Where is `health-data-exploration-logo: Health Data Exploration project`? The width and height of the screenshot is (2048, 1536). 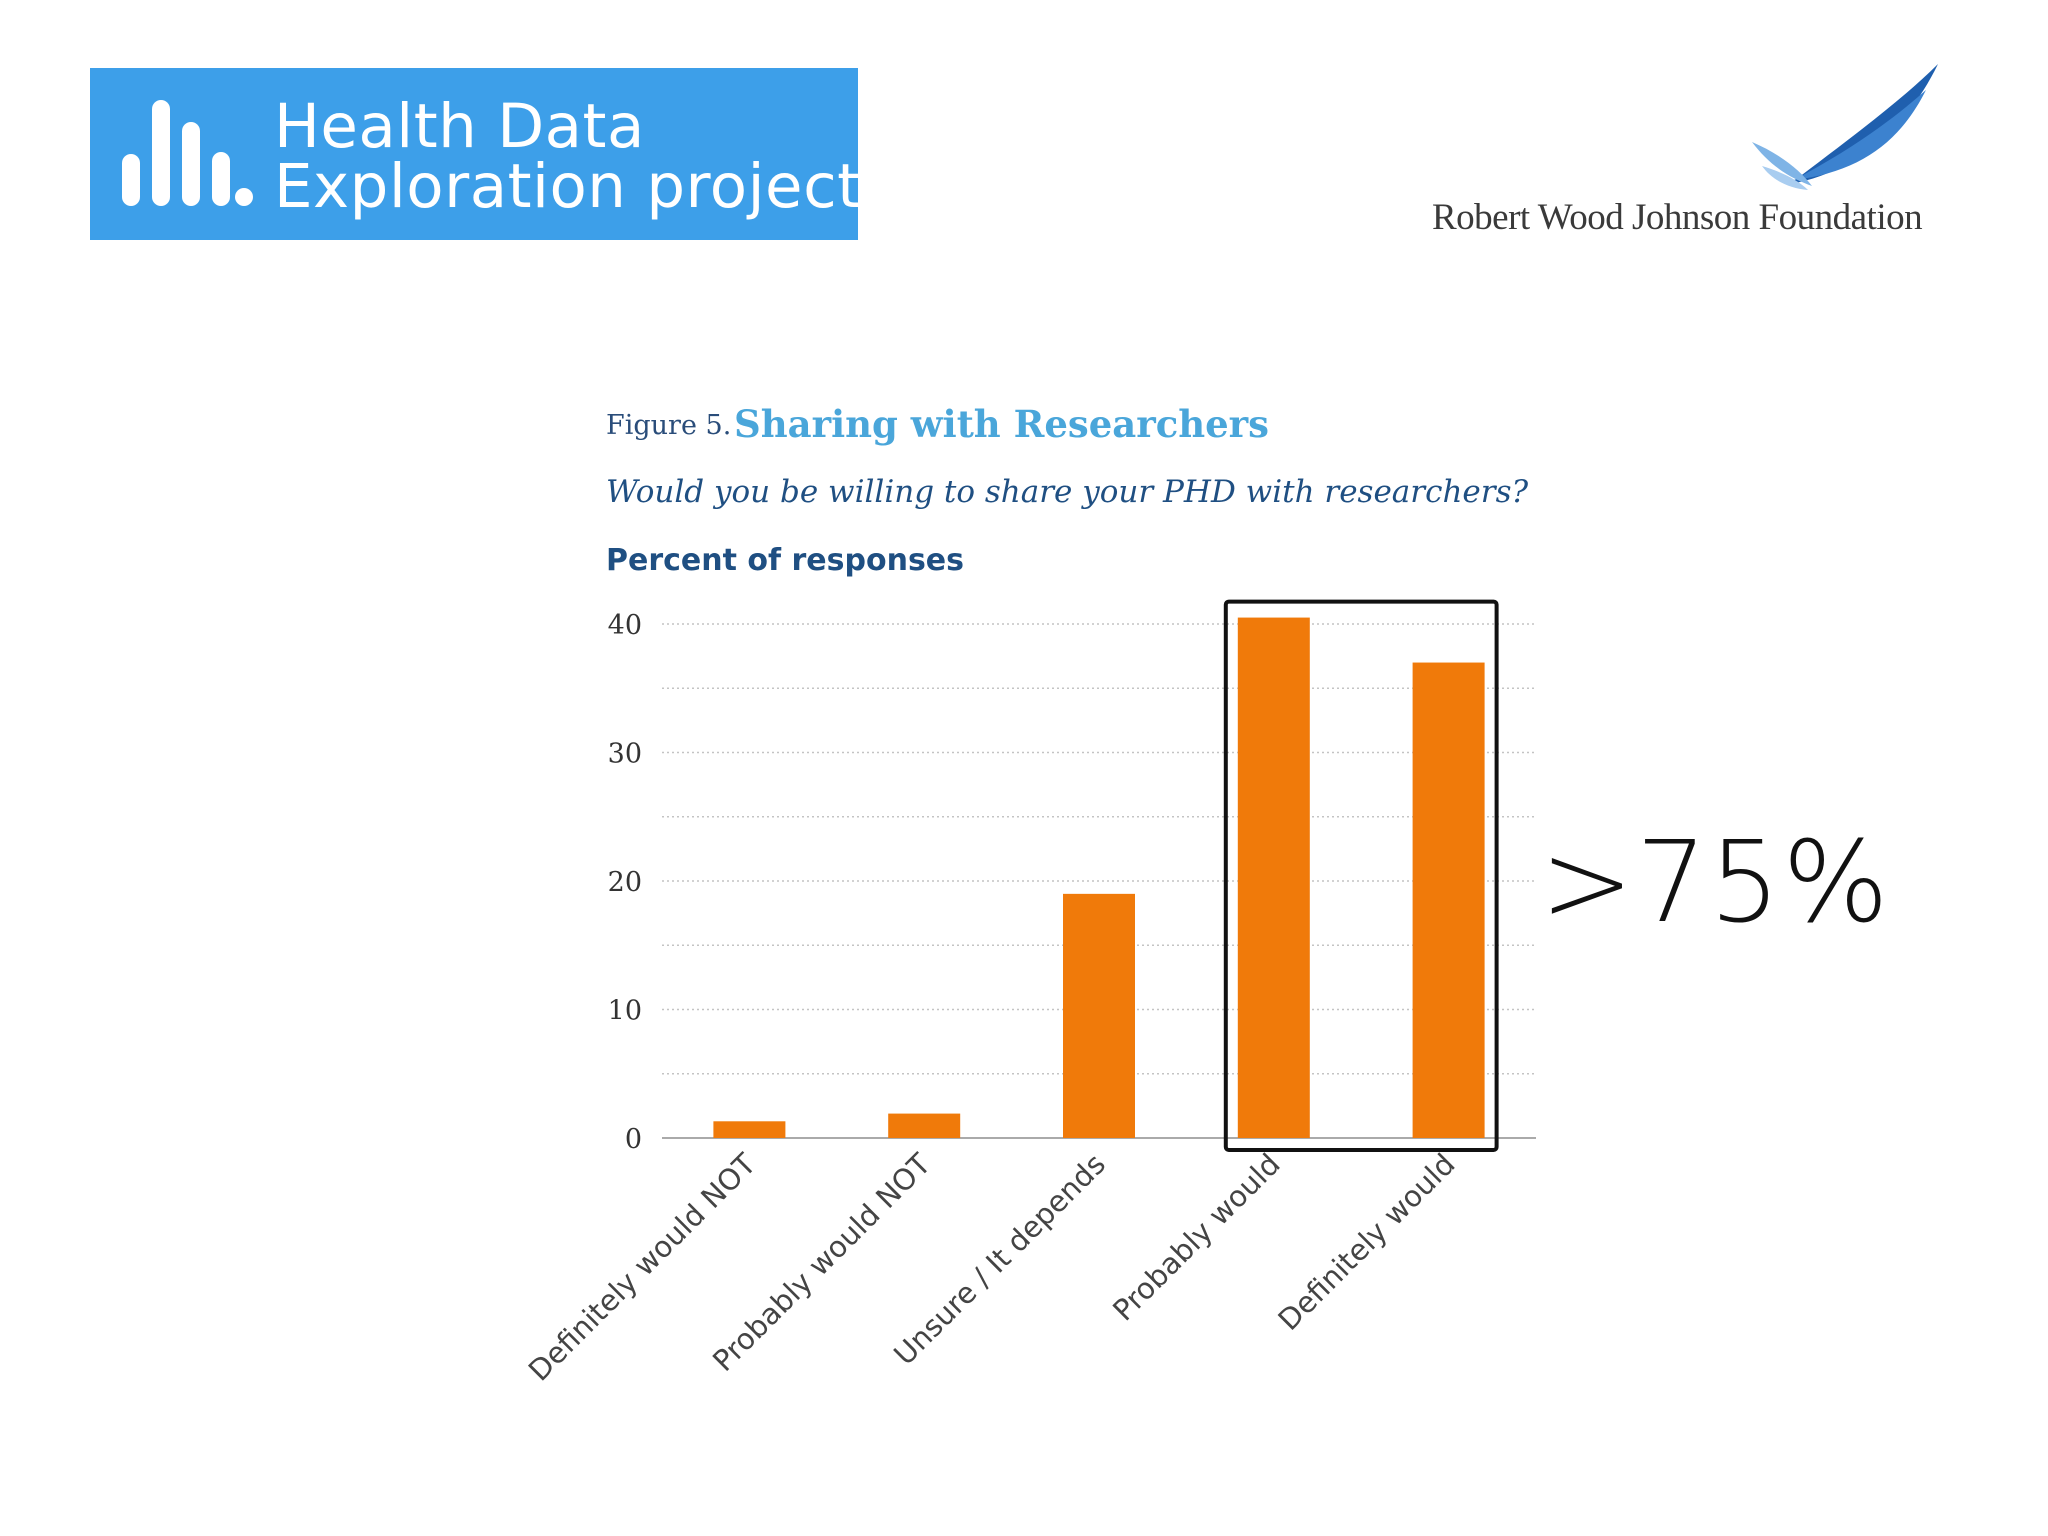
health-data-exploration-logo: Health Data Exploration project is located at coordinates (475, 154).